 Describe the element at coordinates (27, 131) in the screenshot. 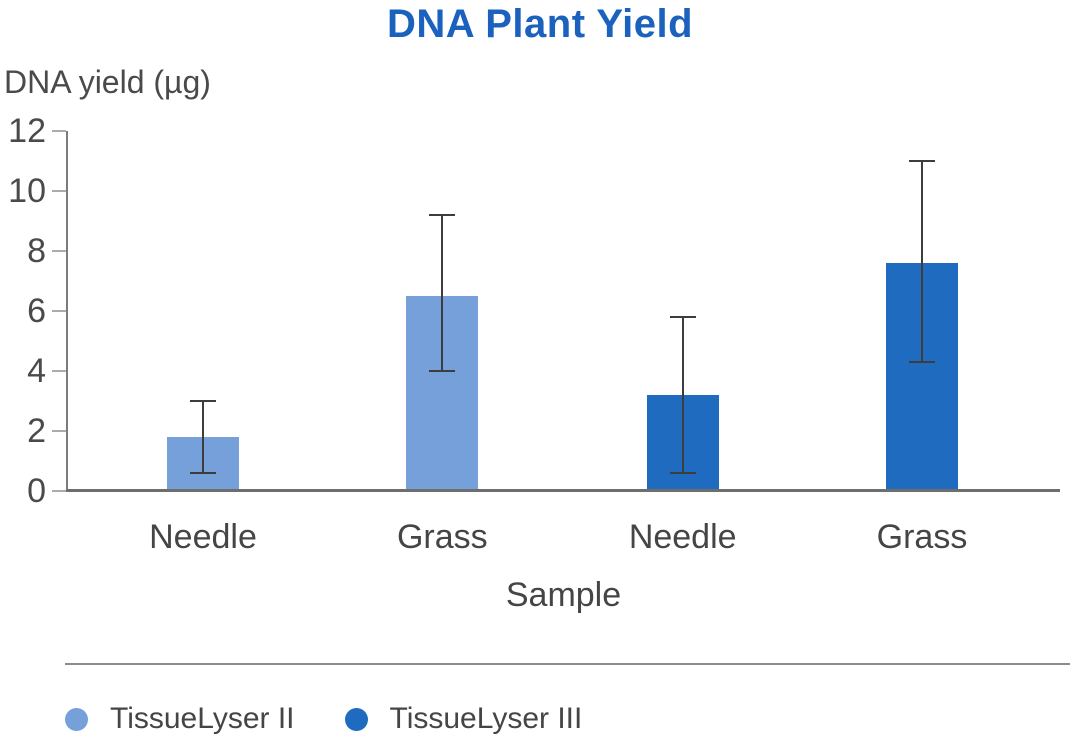

I see `y-tick-label: 12` at that location.